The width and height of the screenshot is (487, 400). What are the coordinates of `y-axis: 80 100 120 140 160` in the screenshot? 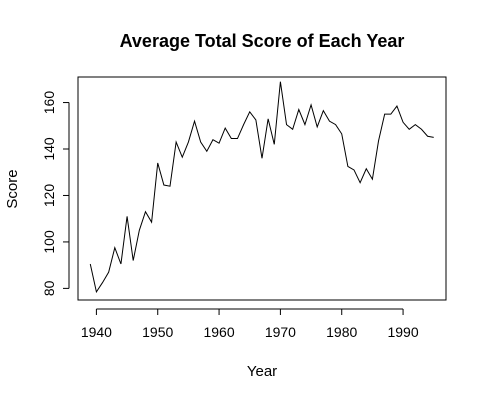 It's located at (55, 193).